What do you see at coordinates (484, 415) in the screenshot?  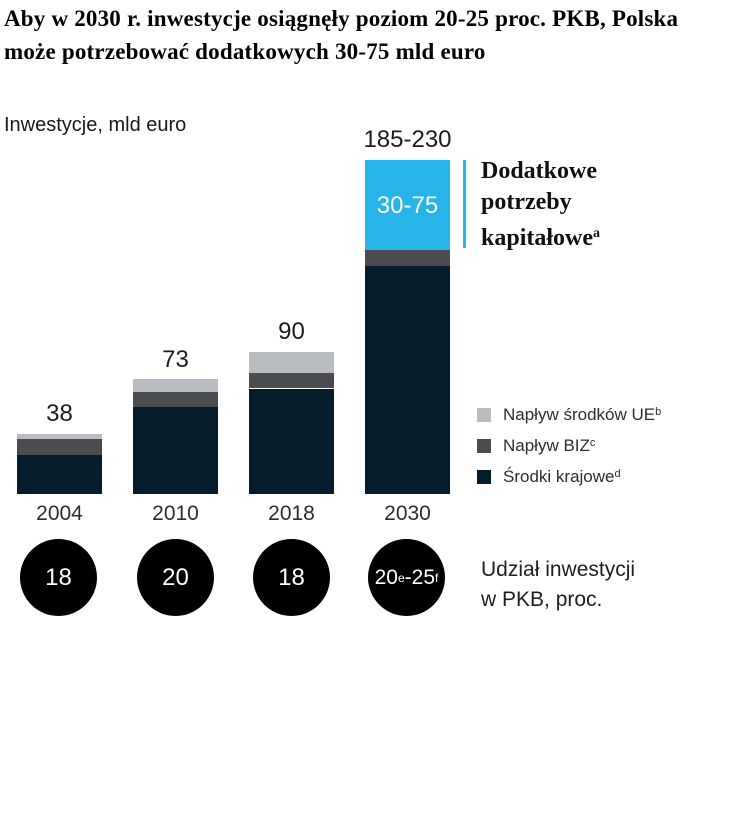 I see `legend-swatch-eu-funds` at bounding box center [484, 415].